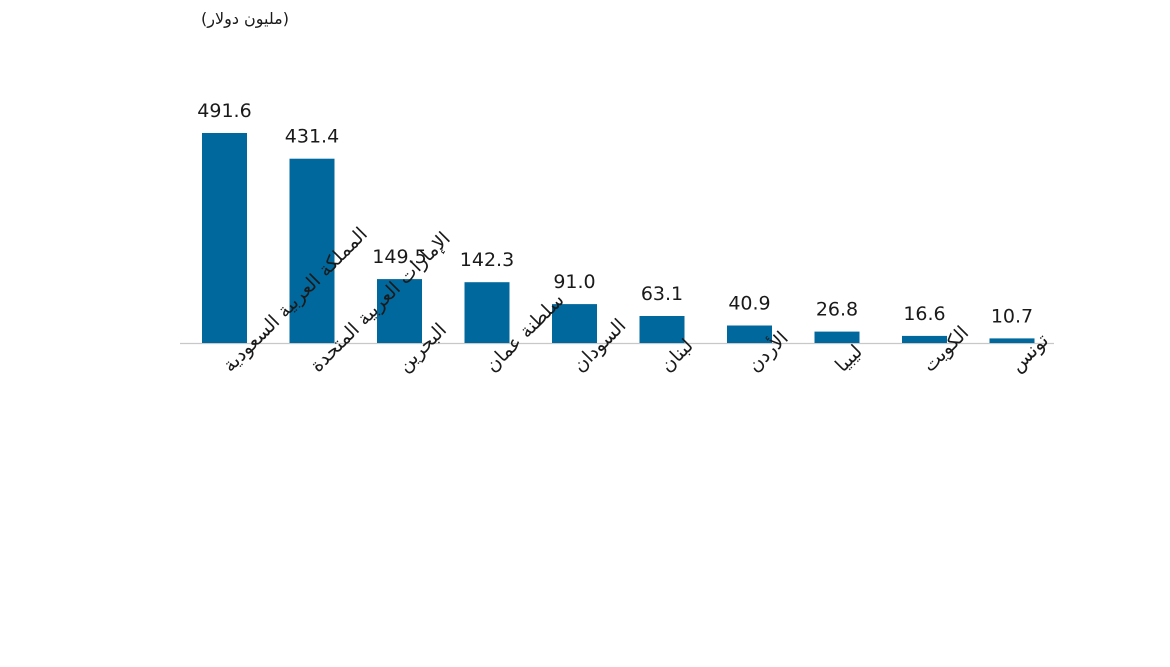 The height and width of the screenshot is (667, 1170). Describe the element at coordinates (245, 19) in the screenshot. I see `unit-label: (مليون دولار)` at that location.